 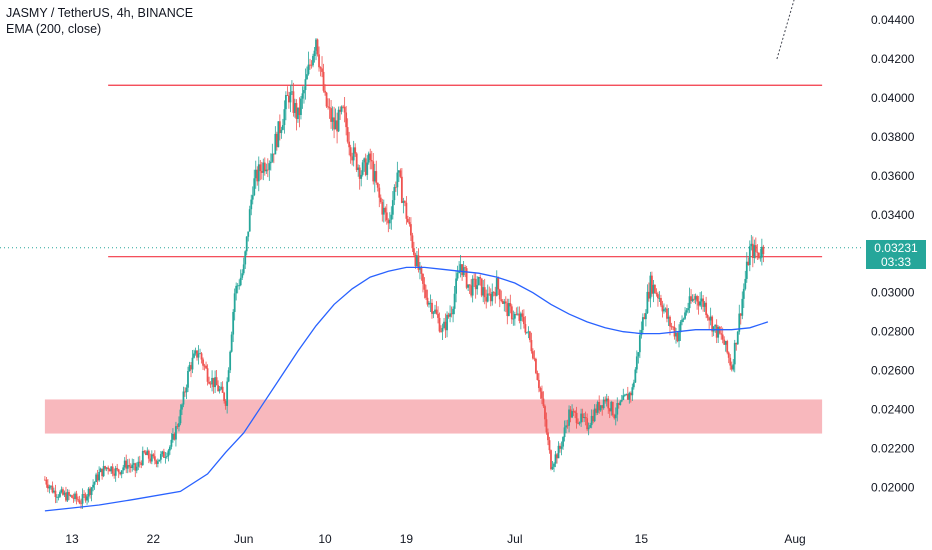 I want to click on x-tick-label: 13, so click(x=72, y=539).